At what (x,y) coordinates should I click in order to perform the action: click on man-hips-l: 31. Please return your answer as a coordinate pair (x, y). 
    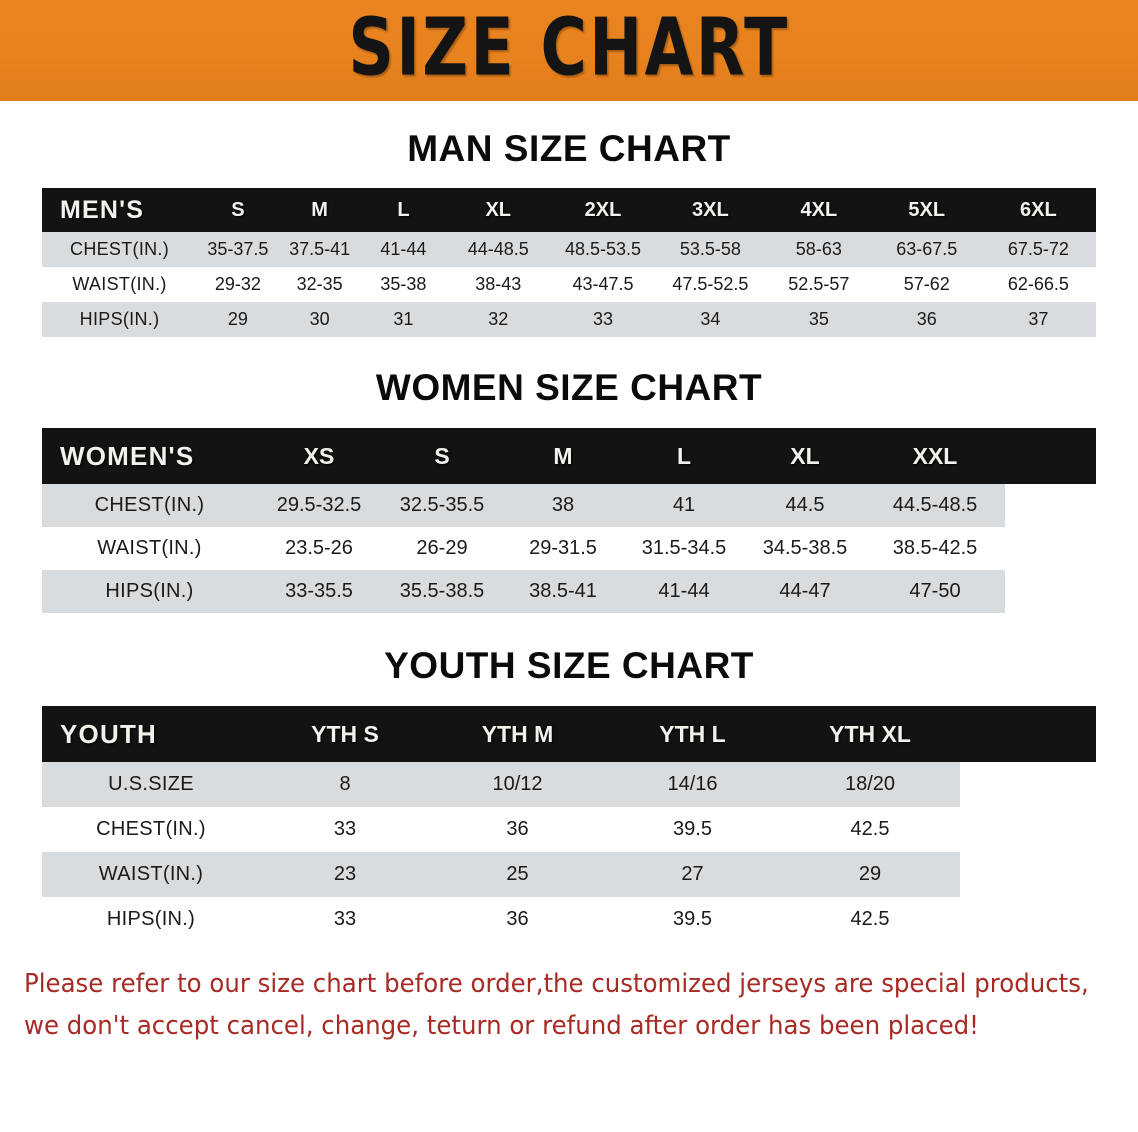
    Looking at the image, I should click on (403, 319).